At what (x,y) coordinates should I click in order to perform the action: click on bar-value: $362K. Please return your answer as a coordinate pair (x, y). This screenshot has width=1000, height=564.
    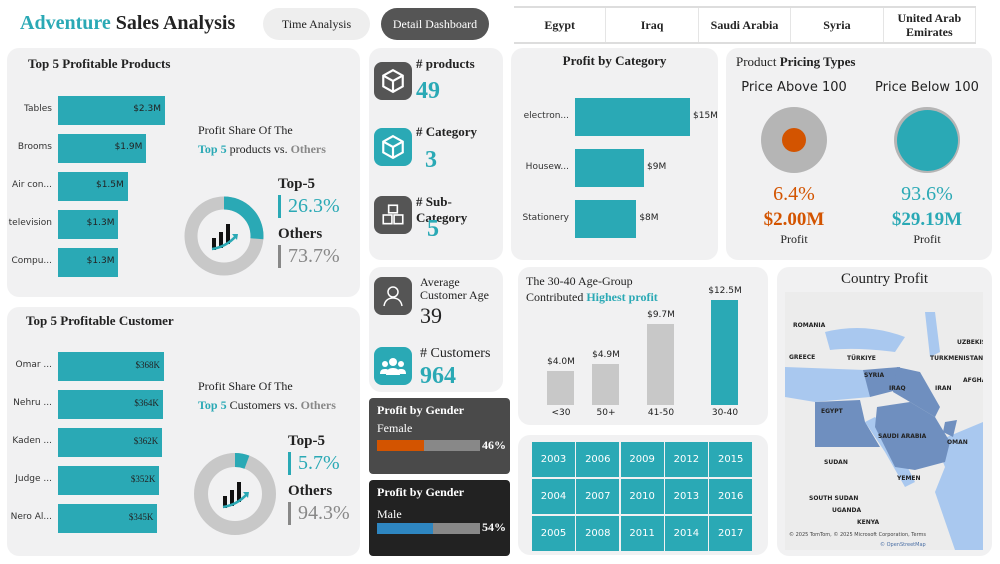
    Looking at the image, I should click on (146, 441).